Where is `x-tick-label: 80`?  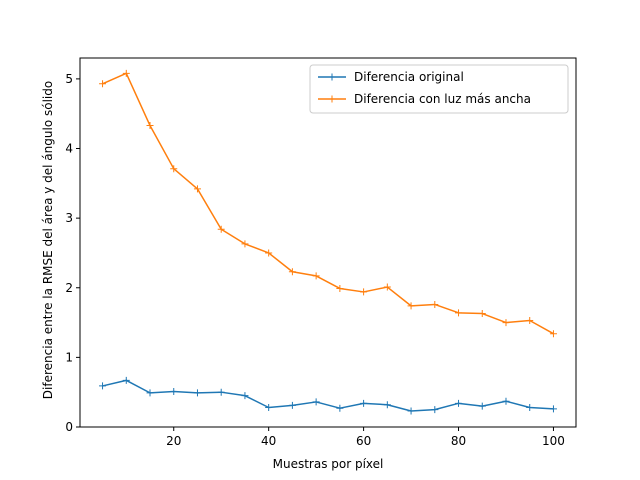 x-tick-label: 80 is located at coordinates (458, 441).